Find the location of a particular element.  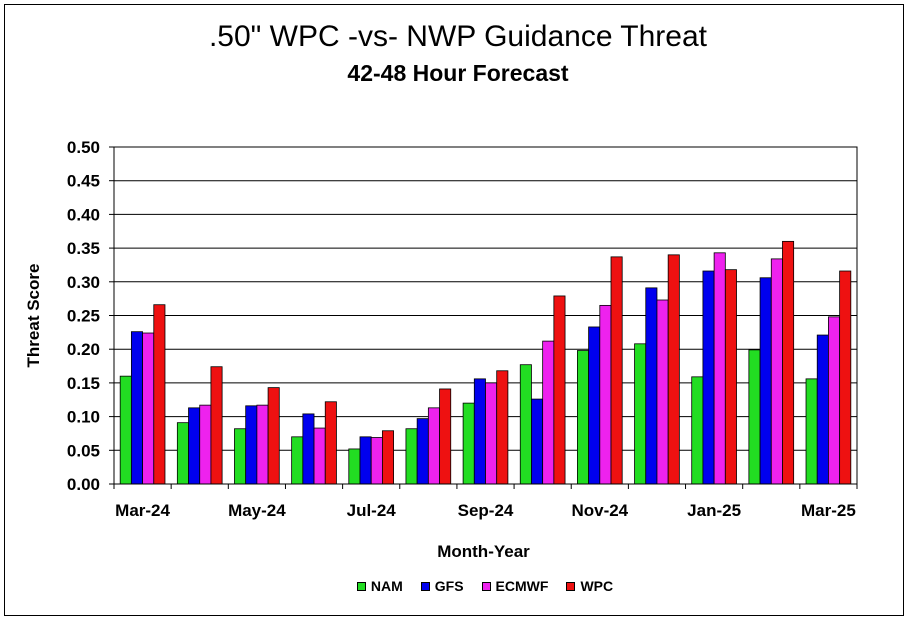

x-tick-label: Mar-24 is located at coordinates (142, 510).